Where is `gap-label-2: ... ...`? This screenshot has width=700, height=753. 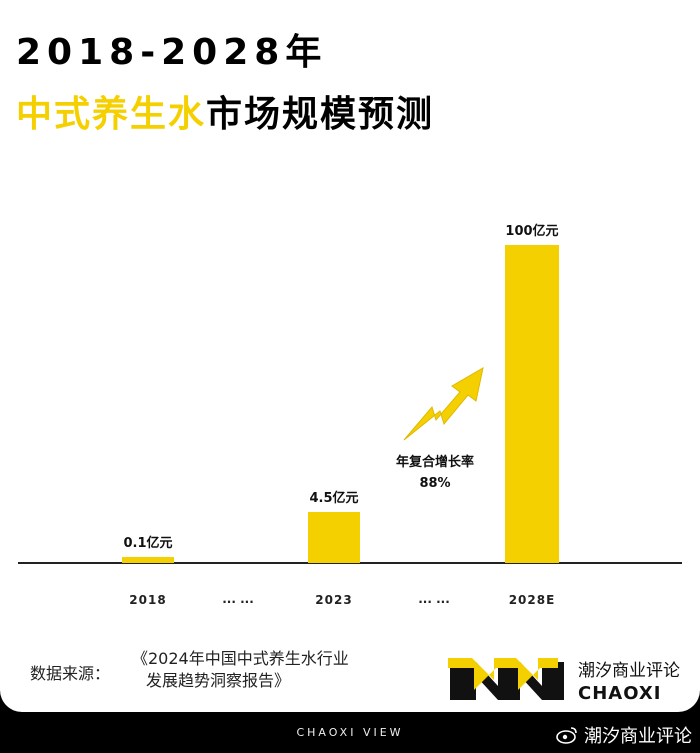 gap-label-2: ... ... is located at coordinates (434, 599).